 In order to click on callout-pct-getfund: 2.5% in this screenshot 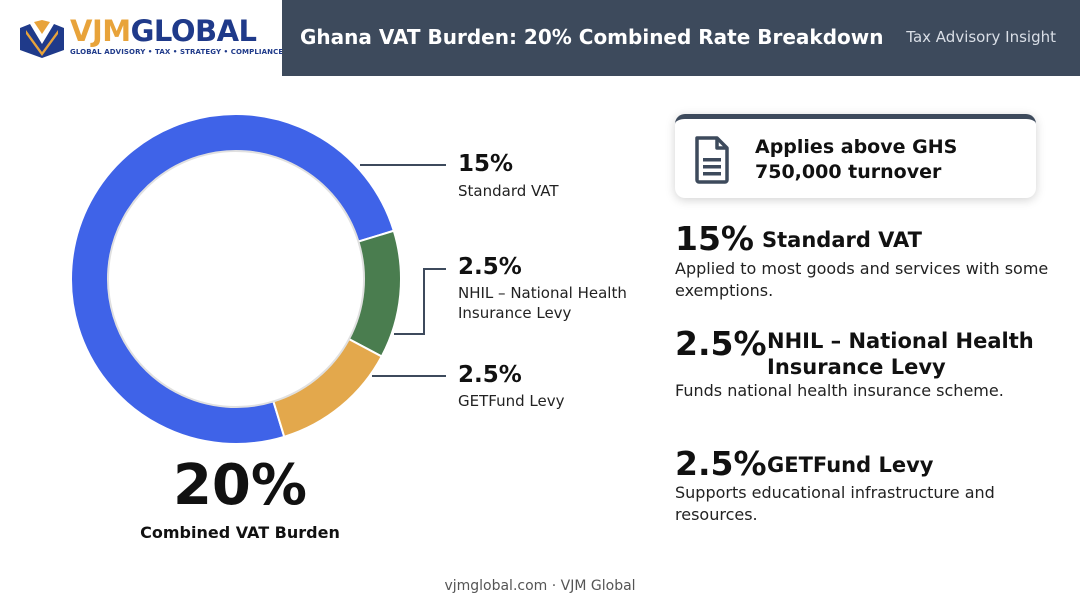, I will do `click(490, 375)`.